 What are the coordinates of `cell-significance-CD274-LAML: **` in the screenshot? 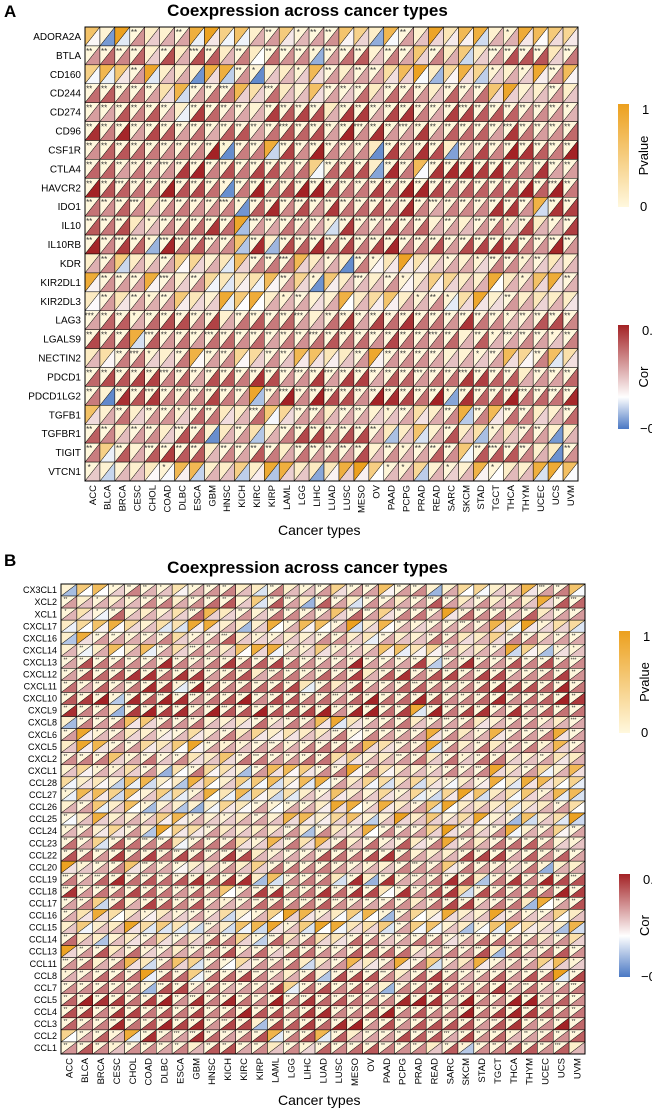 It's located at (283, 108).